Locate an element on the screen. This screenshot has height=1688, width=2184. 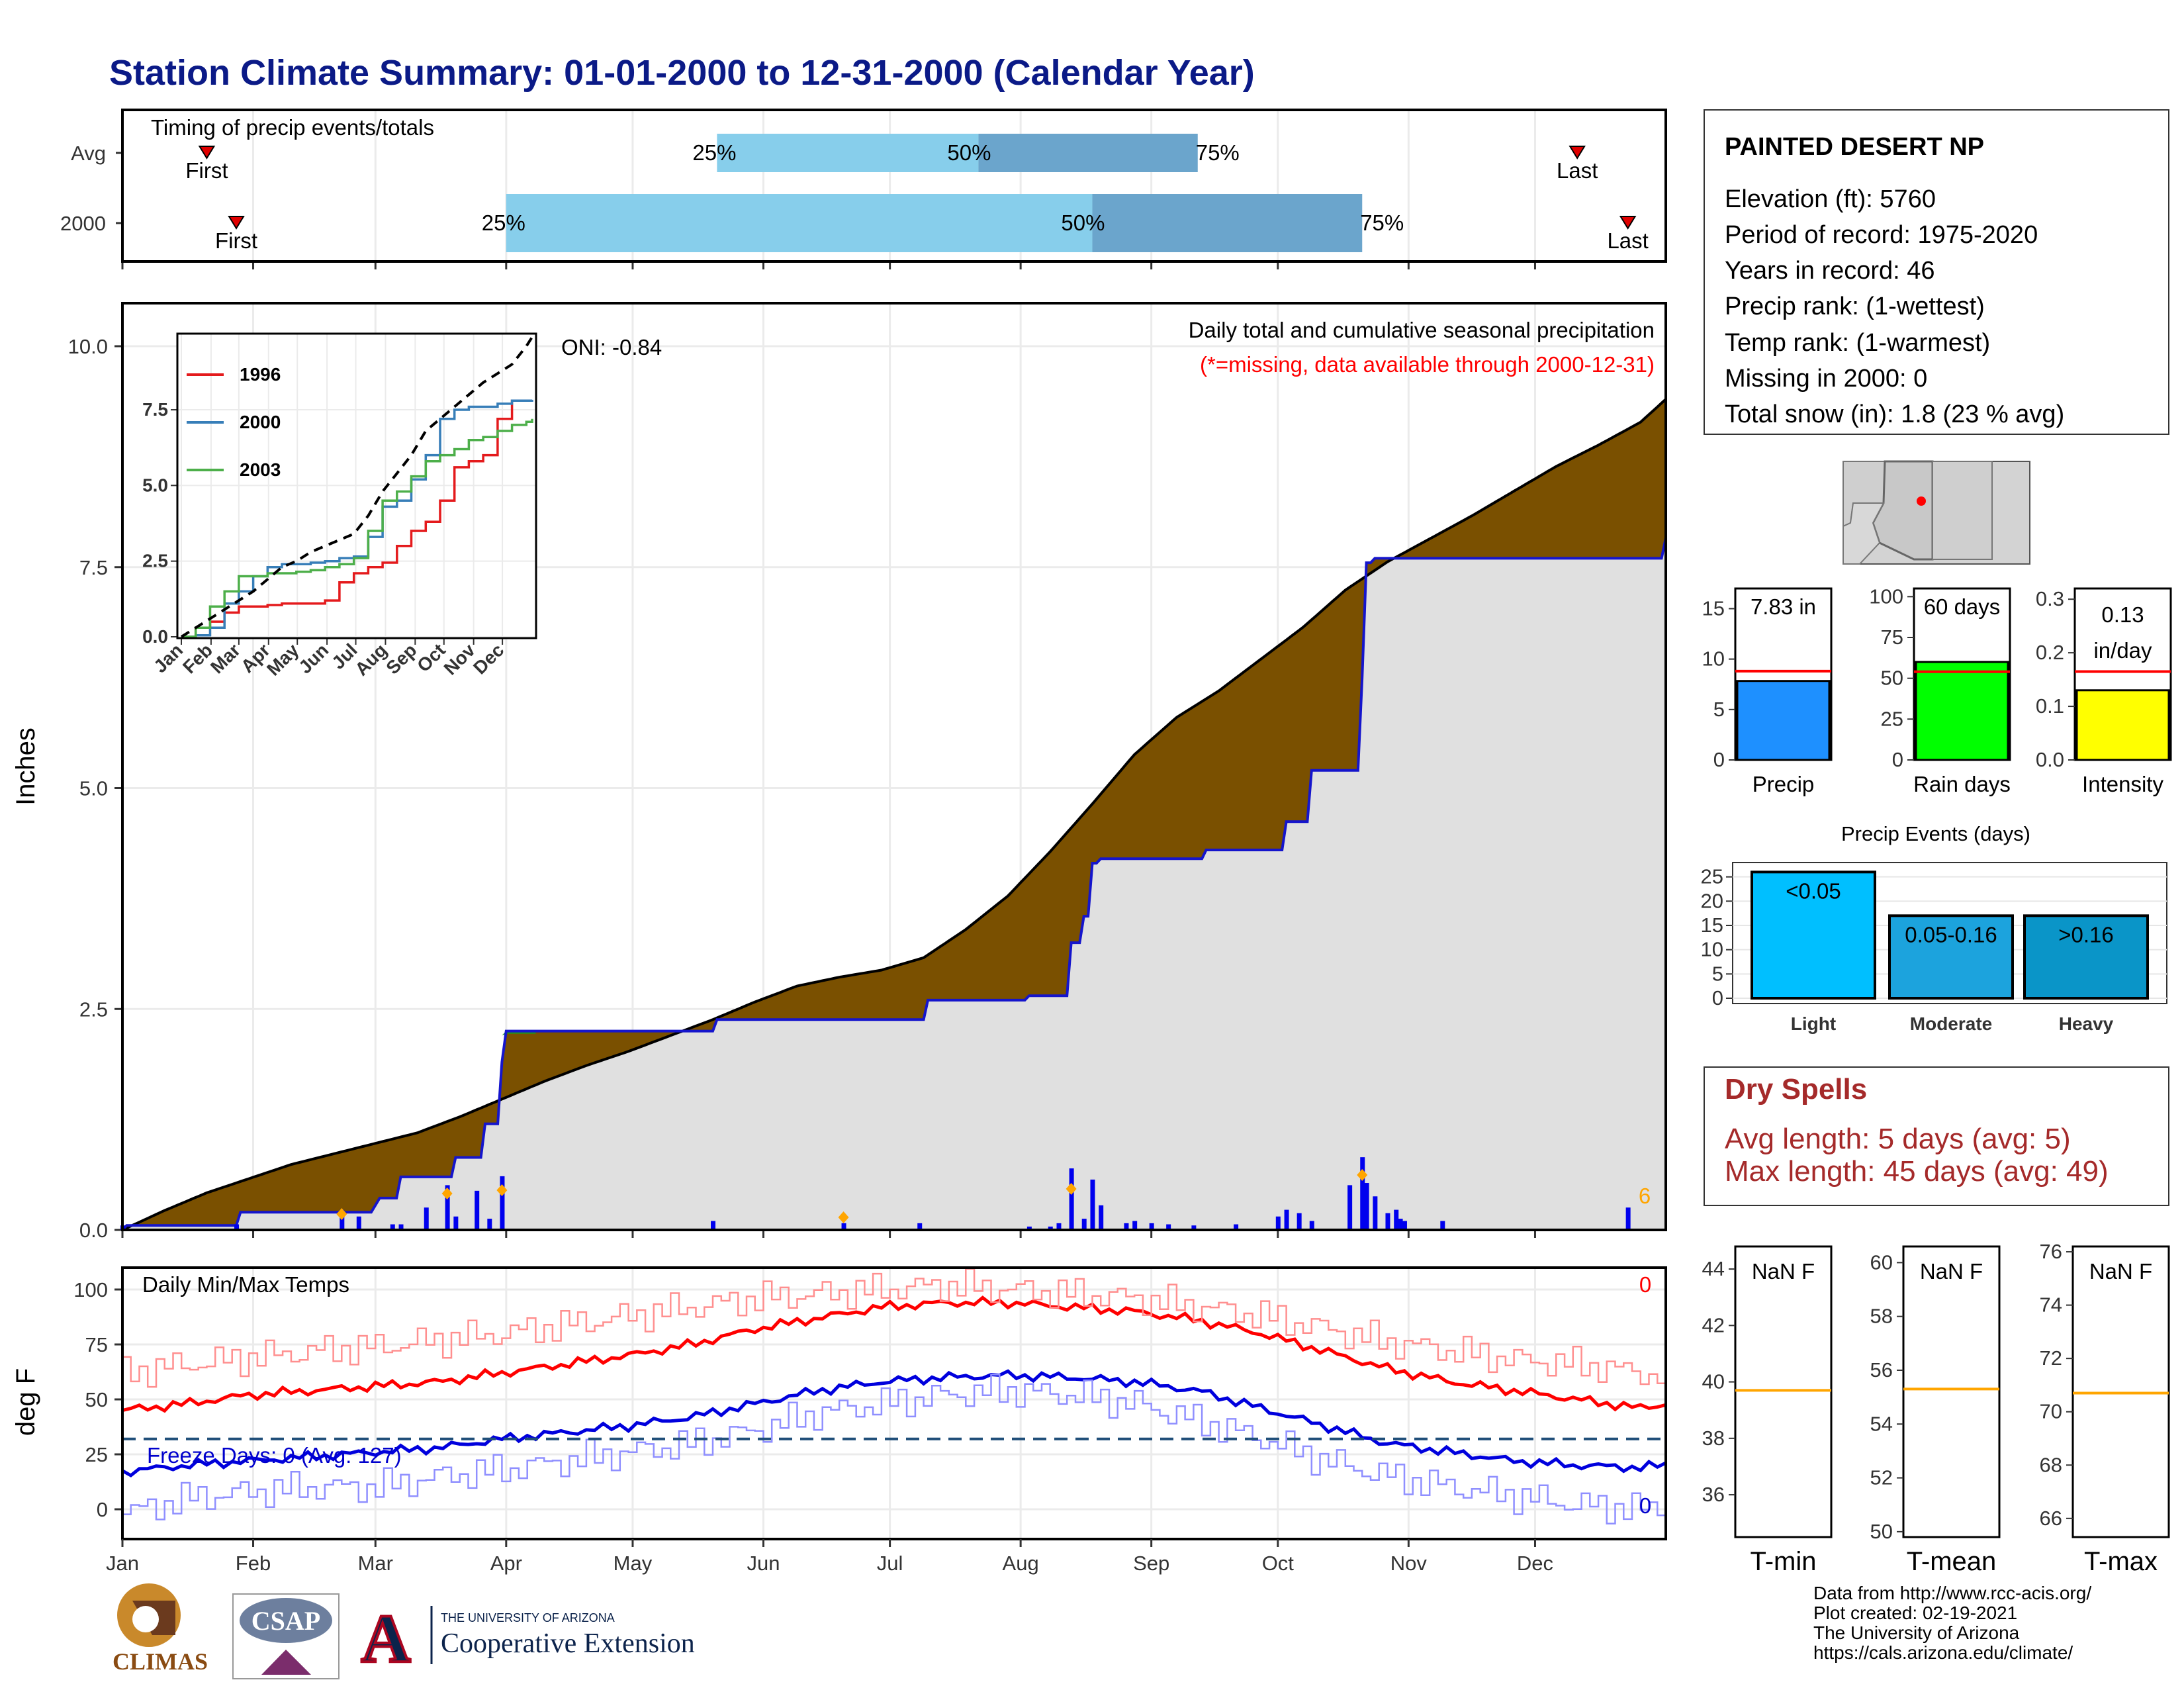
temp-summary-tick-label-2-3: 72 is located at coordinates (2051, 1358).